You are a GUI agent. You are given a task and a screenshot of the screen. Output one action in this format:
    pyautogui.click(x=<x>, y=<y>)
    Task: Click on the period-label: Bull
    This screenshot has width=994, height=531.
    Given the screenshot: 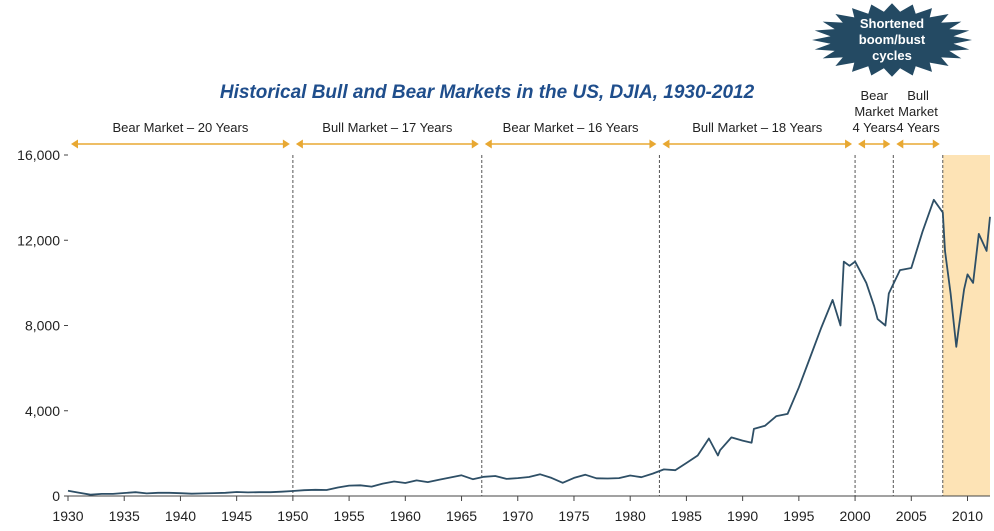 What is the action you would take?
    pyautogui.click(x=918, y=95)
    